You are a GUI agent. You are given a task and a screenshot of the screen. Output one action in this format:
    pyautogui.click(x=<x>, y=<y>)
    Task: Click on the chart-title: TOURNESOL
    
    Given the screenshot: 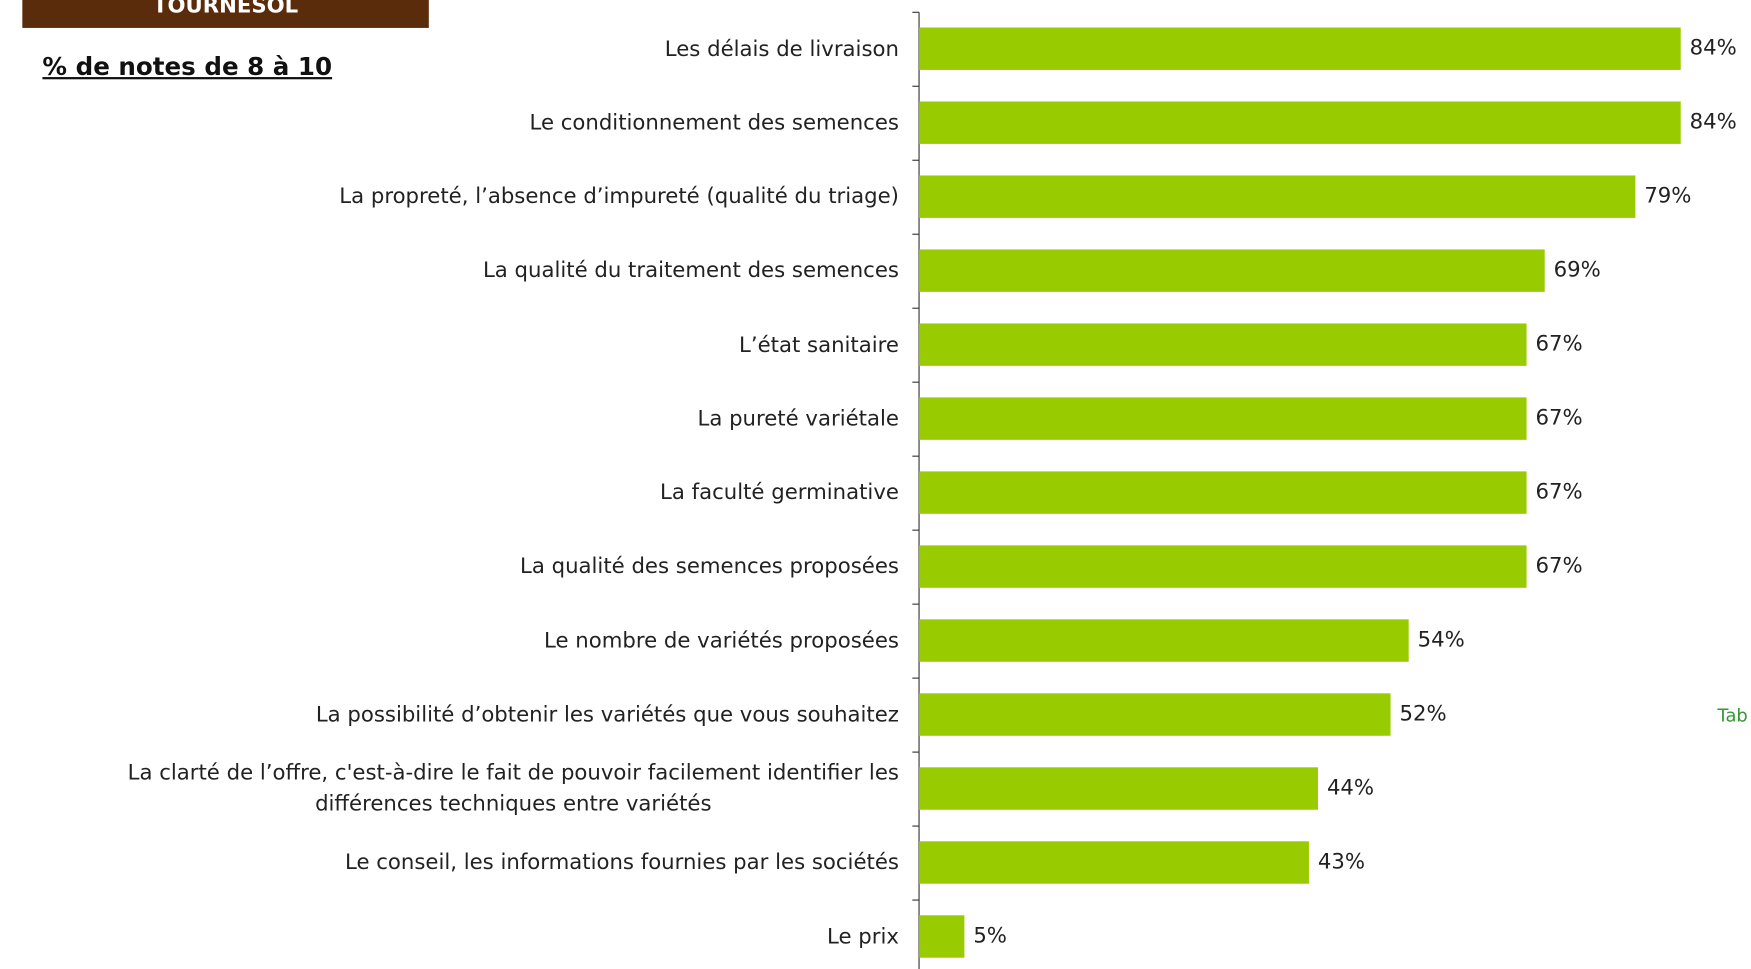 What is the action you would take?
    pyautogui.click(x=225, y=9)
    